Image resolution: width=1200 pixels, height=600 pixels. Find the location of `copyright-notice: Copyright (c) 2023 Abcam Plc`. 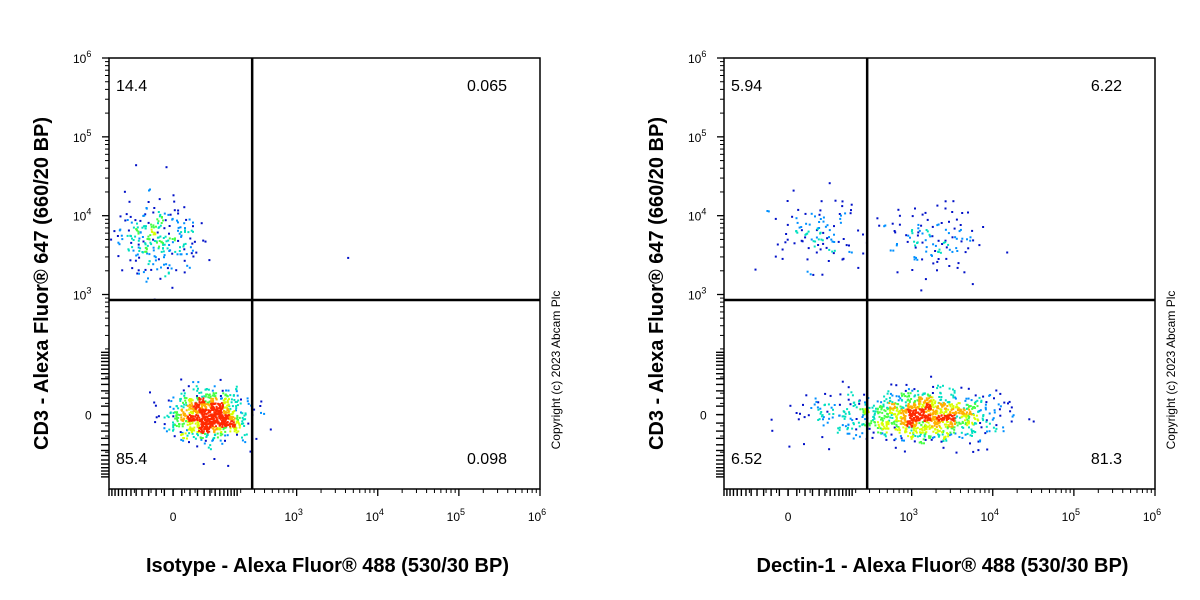

copyright-notice: Copyright (c) 2023 Abcam Plc is located at coordinates (1171, 370).